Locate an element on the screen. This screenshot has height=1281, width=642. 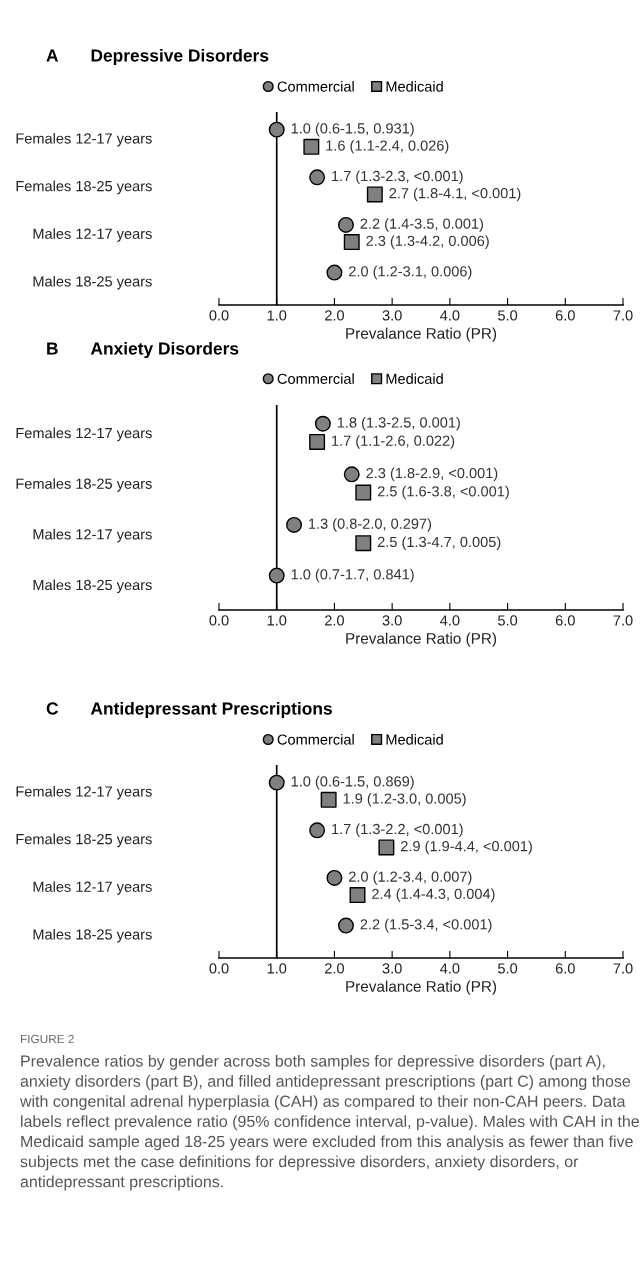
text: Prevalence ratios by gender across both samples for depressive disorders (part A), anxiety disorders (part B), and filled antidepressant prescriptions (part C) among those with congenital adrenal hyperplasia (CAH) as compared to their non-CAH peers. Data labels reflect prevalence ratio (95% confidence interval, p-value). Males with CAH in the Medicaid sample aged 18-25 years were excluded from this analysis as fewer than five subjects met the case definitions for depressive disorders, anxiety disorders, or antidepressant prescriptions. is located at coordinates (329, 1123).